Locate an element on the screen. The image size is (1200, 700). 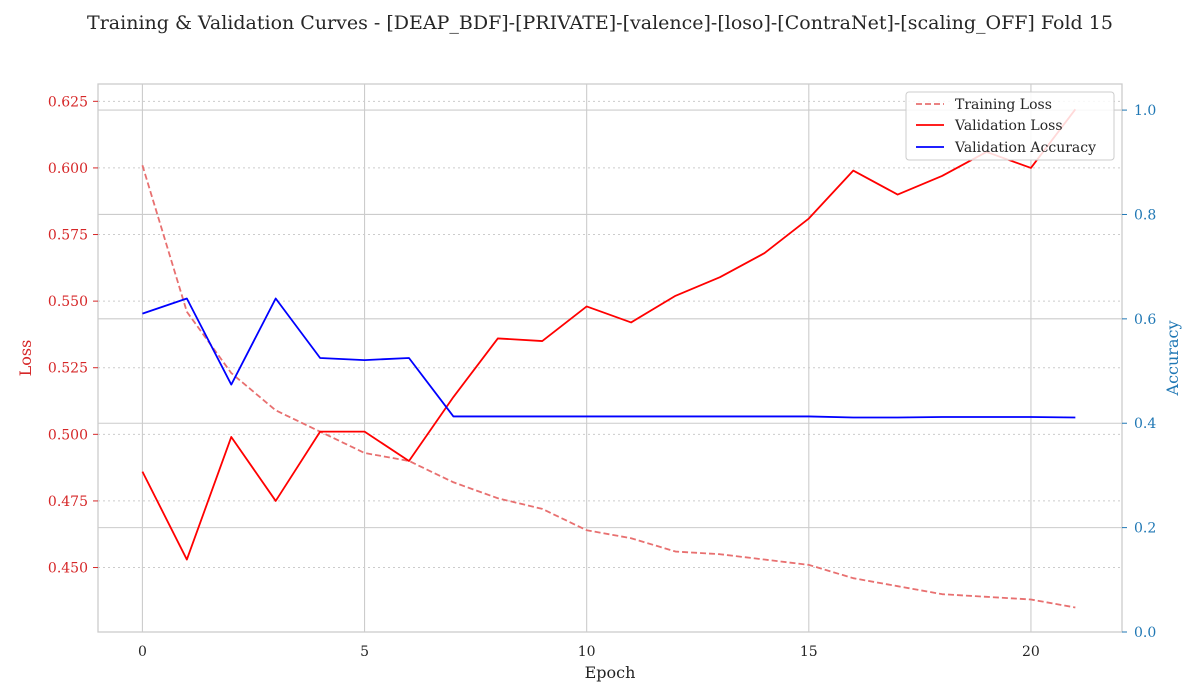
x-tick-label: 5 is located at coordinates (364, 652).